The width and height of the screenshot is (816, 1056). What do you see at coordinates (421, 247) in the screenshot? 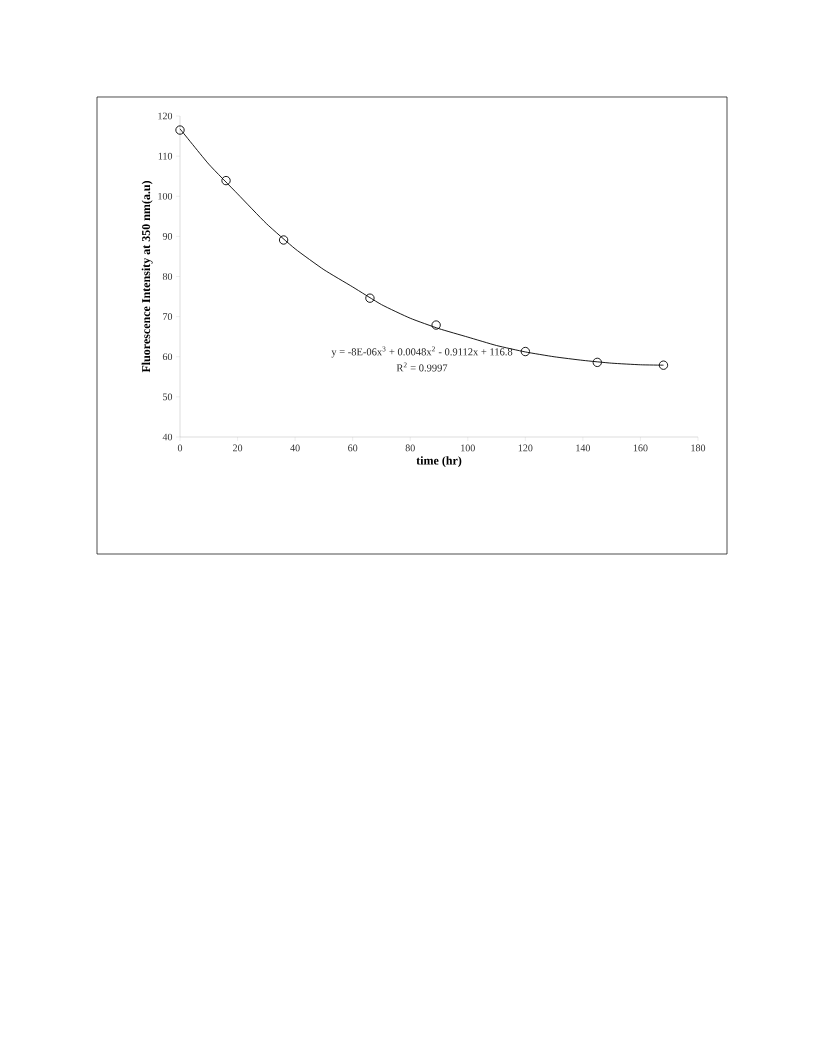
I see `line-series` at bounding box center [421, 247].